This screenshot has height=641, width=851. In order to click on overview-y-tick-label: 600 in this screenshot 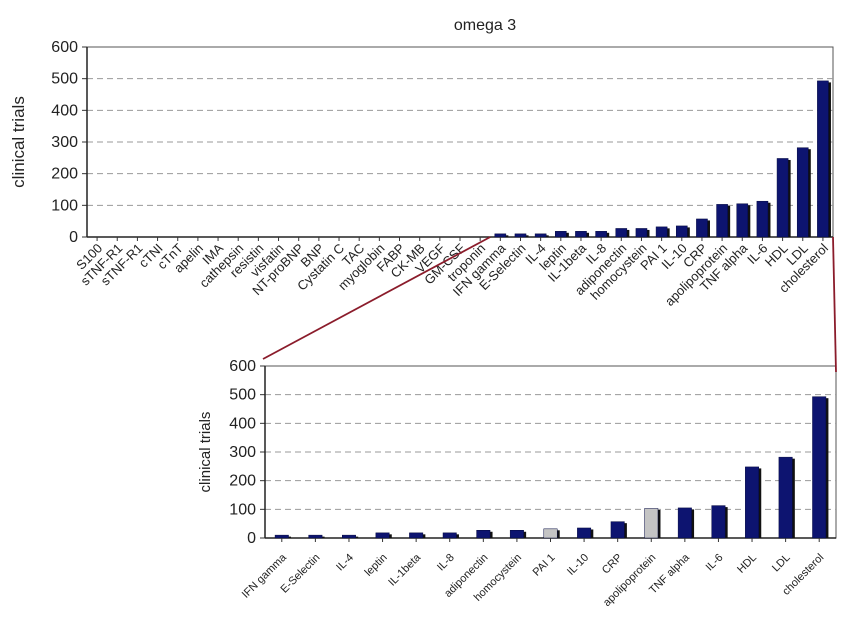, I will do `click(64, 47)`.